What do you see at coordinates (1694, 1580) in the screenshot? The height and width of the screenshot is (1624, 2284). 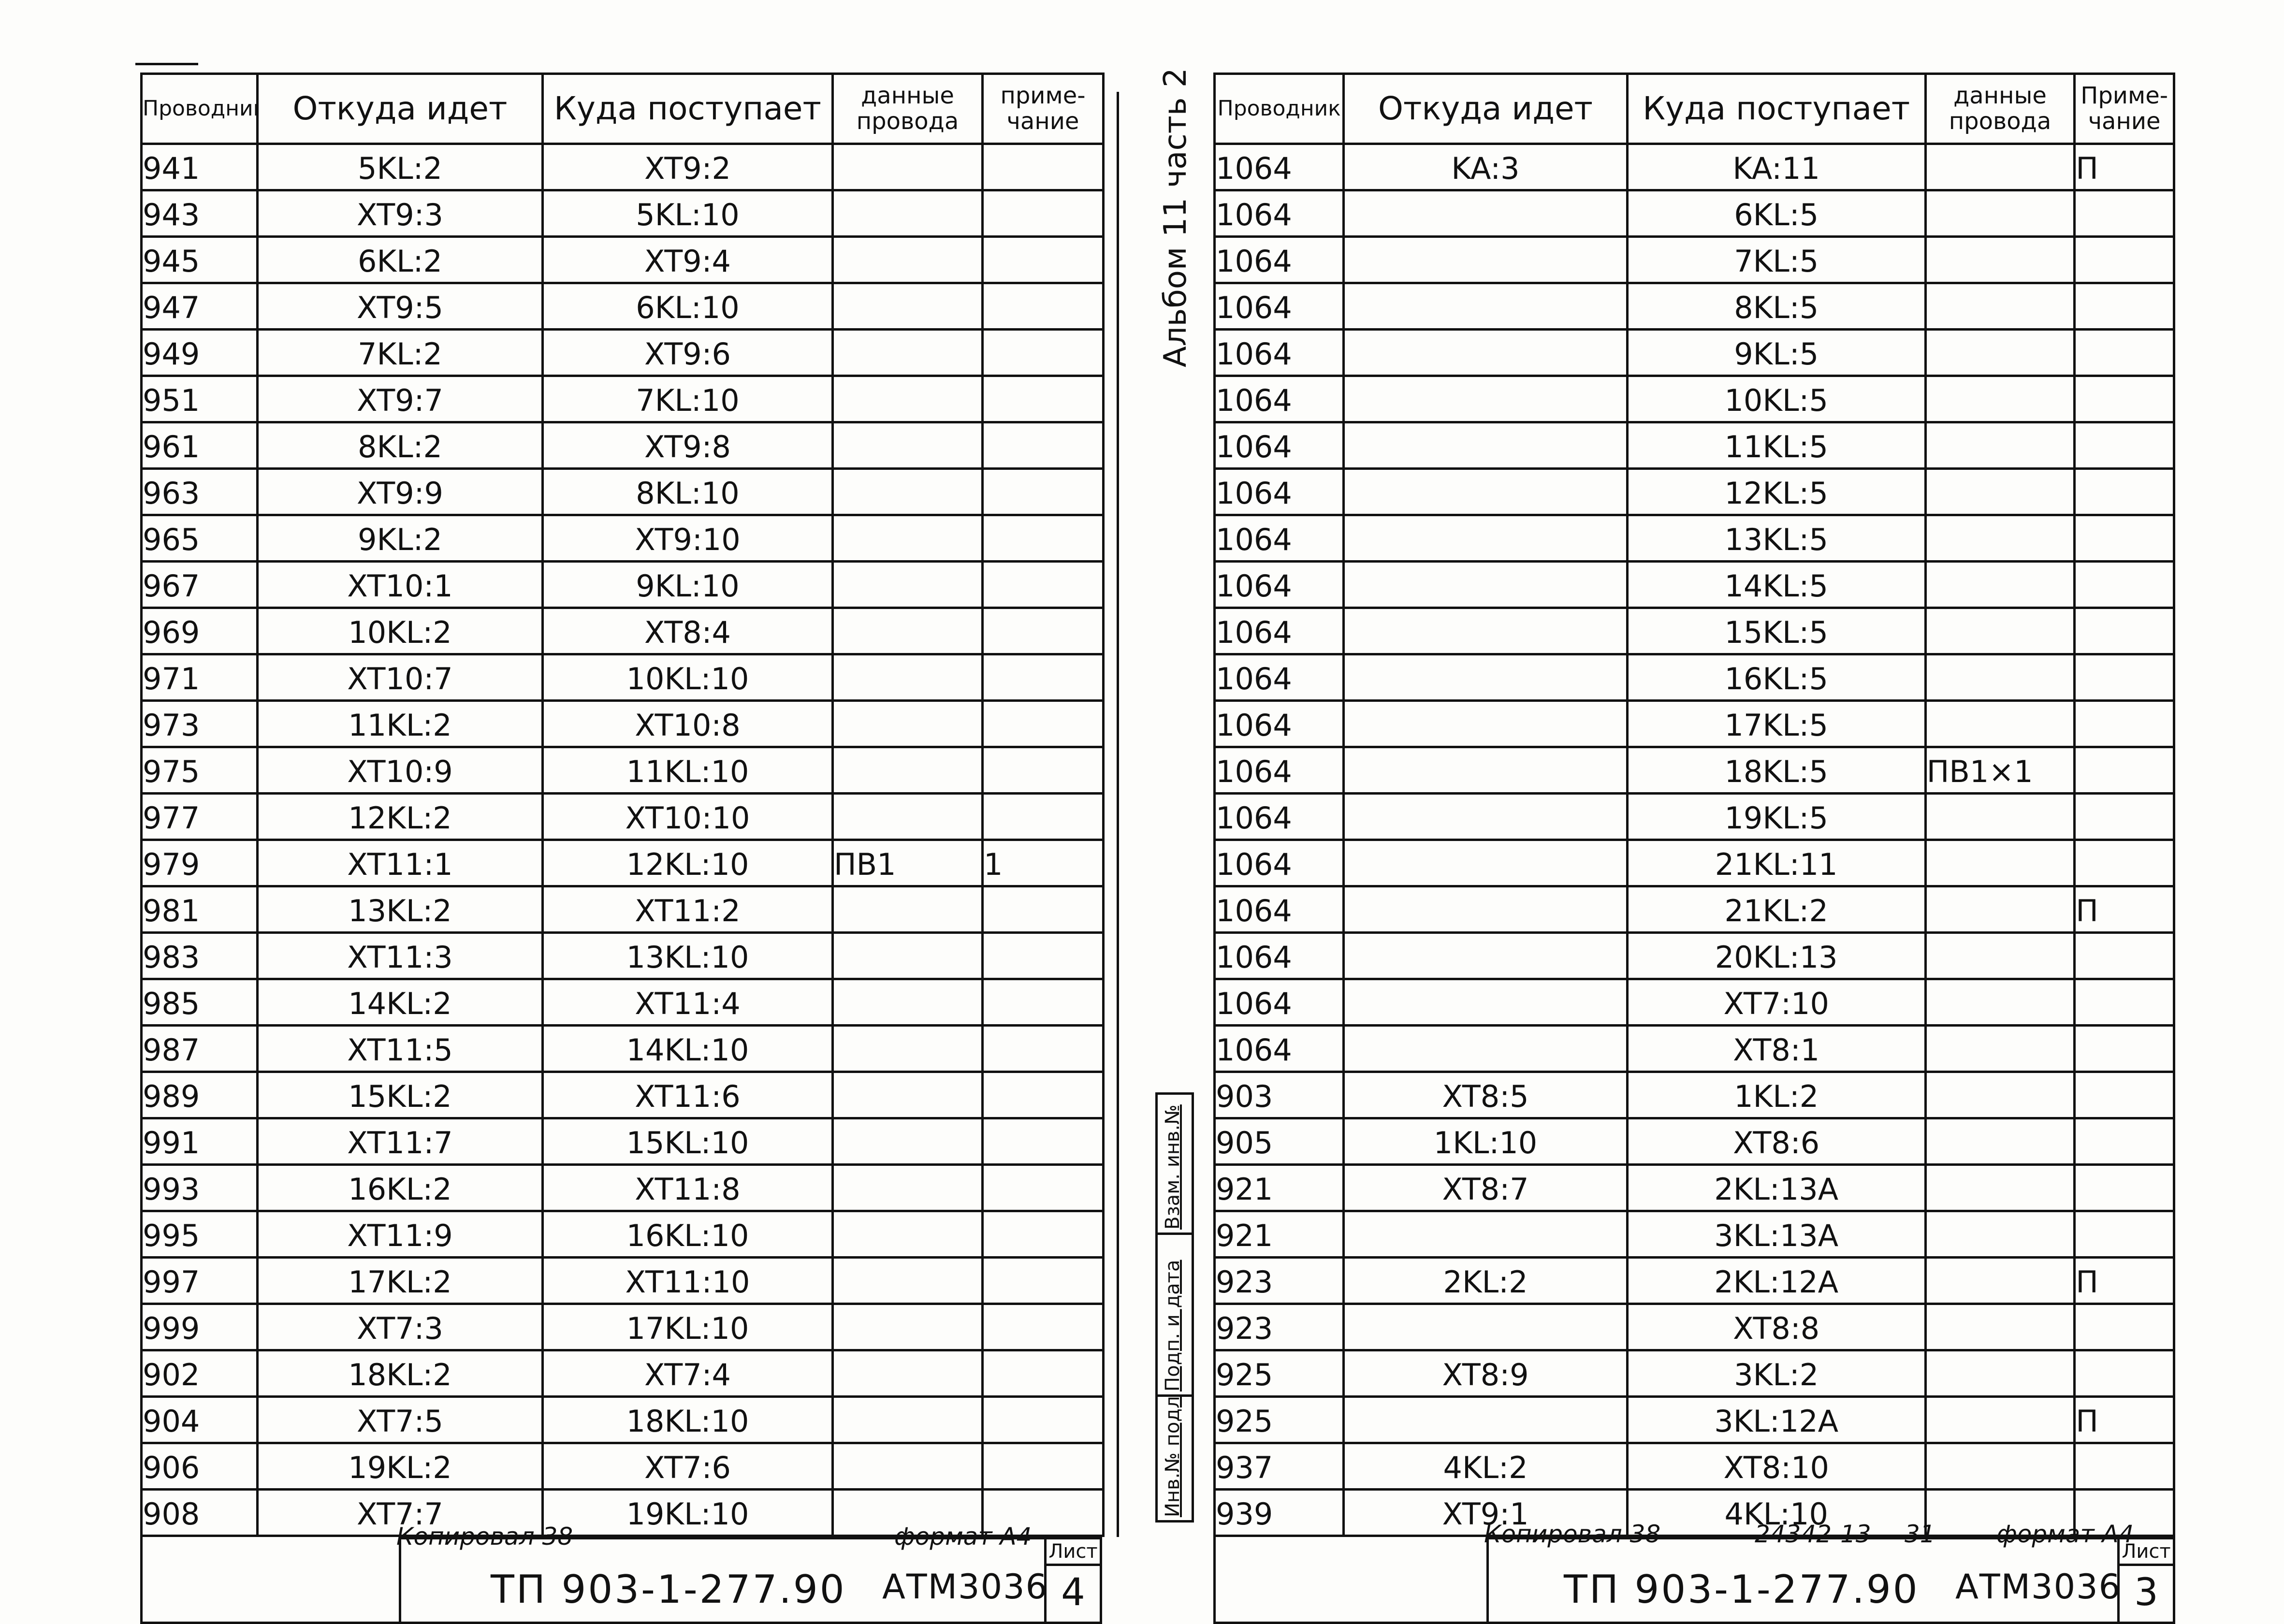 I see `right-title-block: ТП 903-1-277.90 АТМ3036 Лист 3` at bounding box center [1694, 1580].